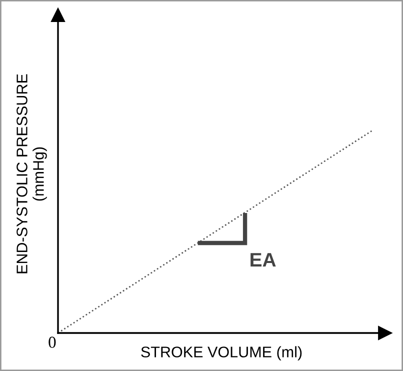 This screenshot has height=371, width=403. Describe the element at coordinates (221, 353) in the screenshot. I see `x-axis-title: STROKE VOLUME (ml)` at that location.